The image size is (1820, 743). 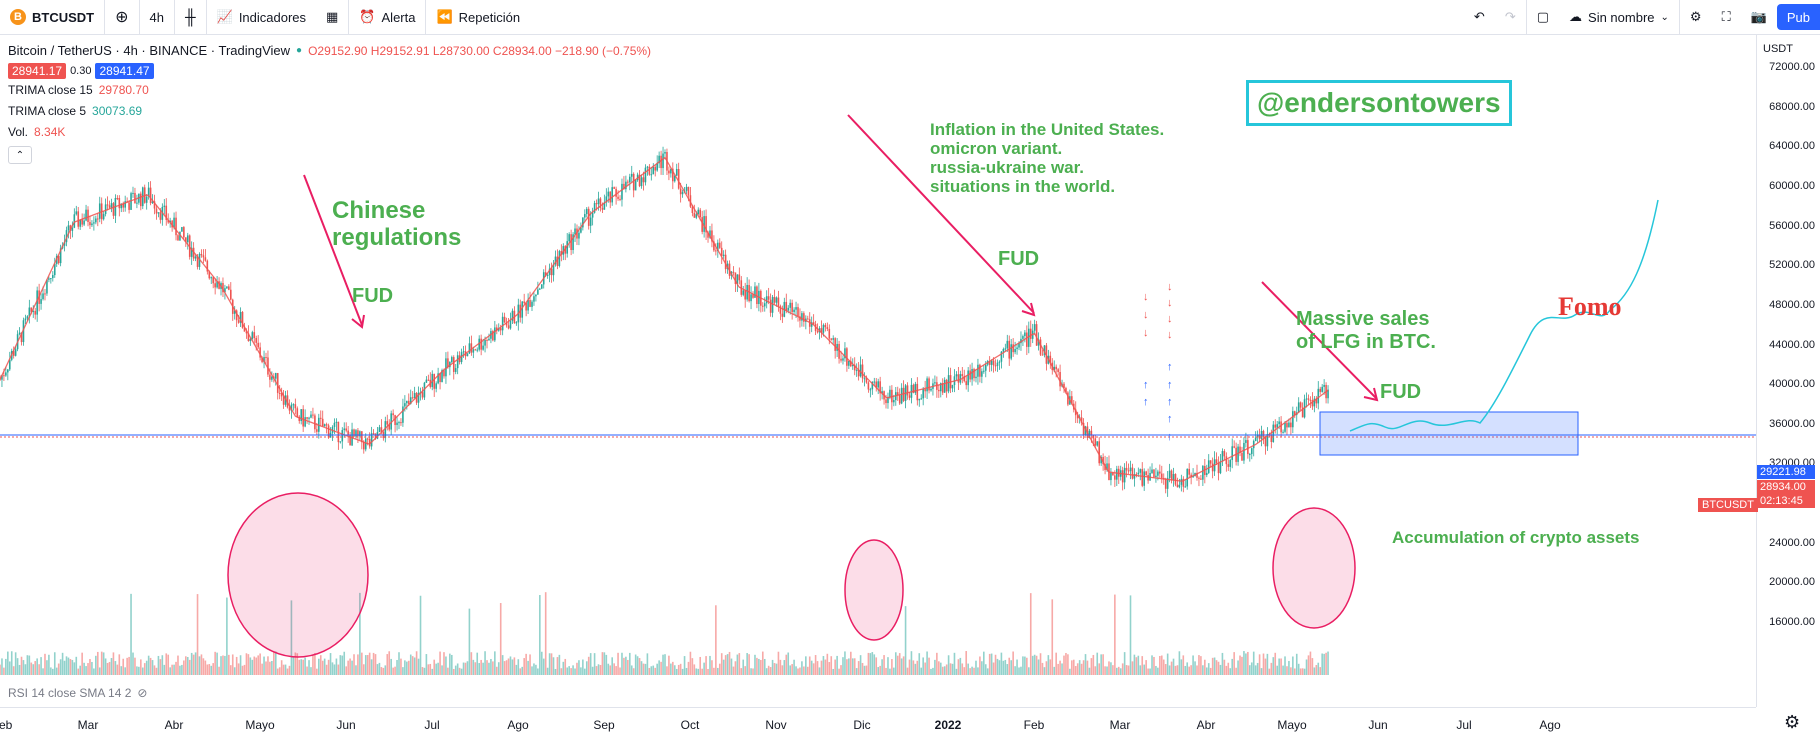 I want to click on eye-hidden-icon: ⊘, so click(x=142, y=693).